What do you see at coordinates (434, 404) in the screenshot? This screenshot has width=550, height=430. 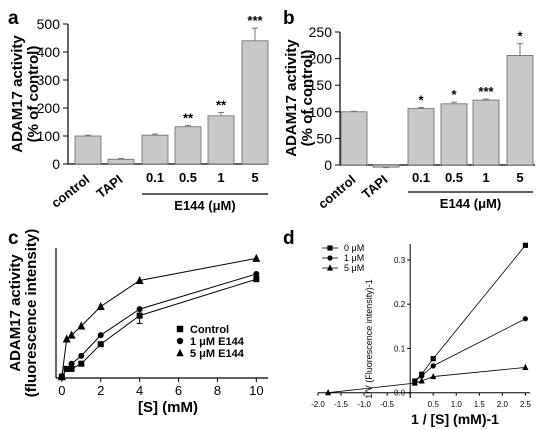 I see `x-tick-label: 0.5` at bounding box center [434, 404].